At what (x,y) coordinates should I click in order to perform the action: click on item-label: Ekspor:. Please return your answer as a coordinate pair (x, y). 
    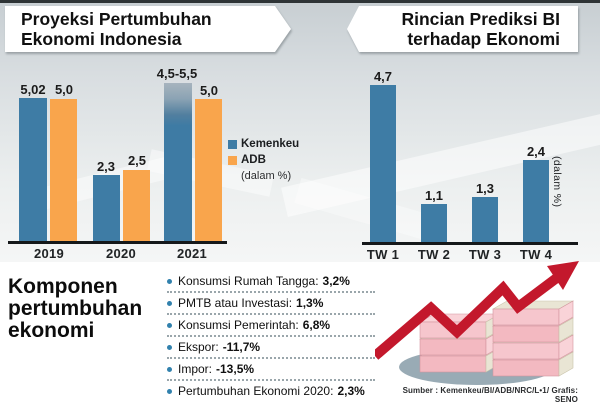
    Looking at the image, I should click on (198, 347).